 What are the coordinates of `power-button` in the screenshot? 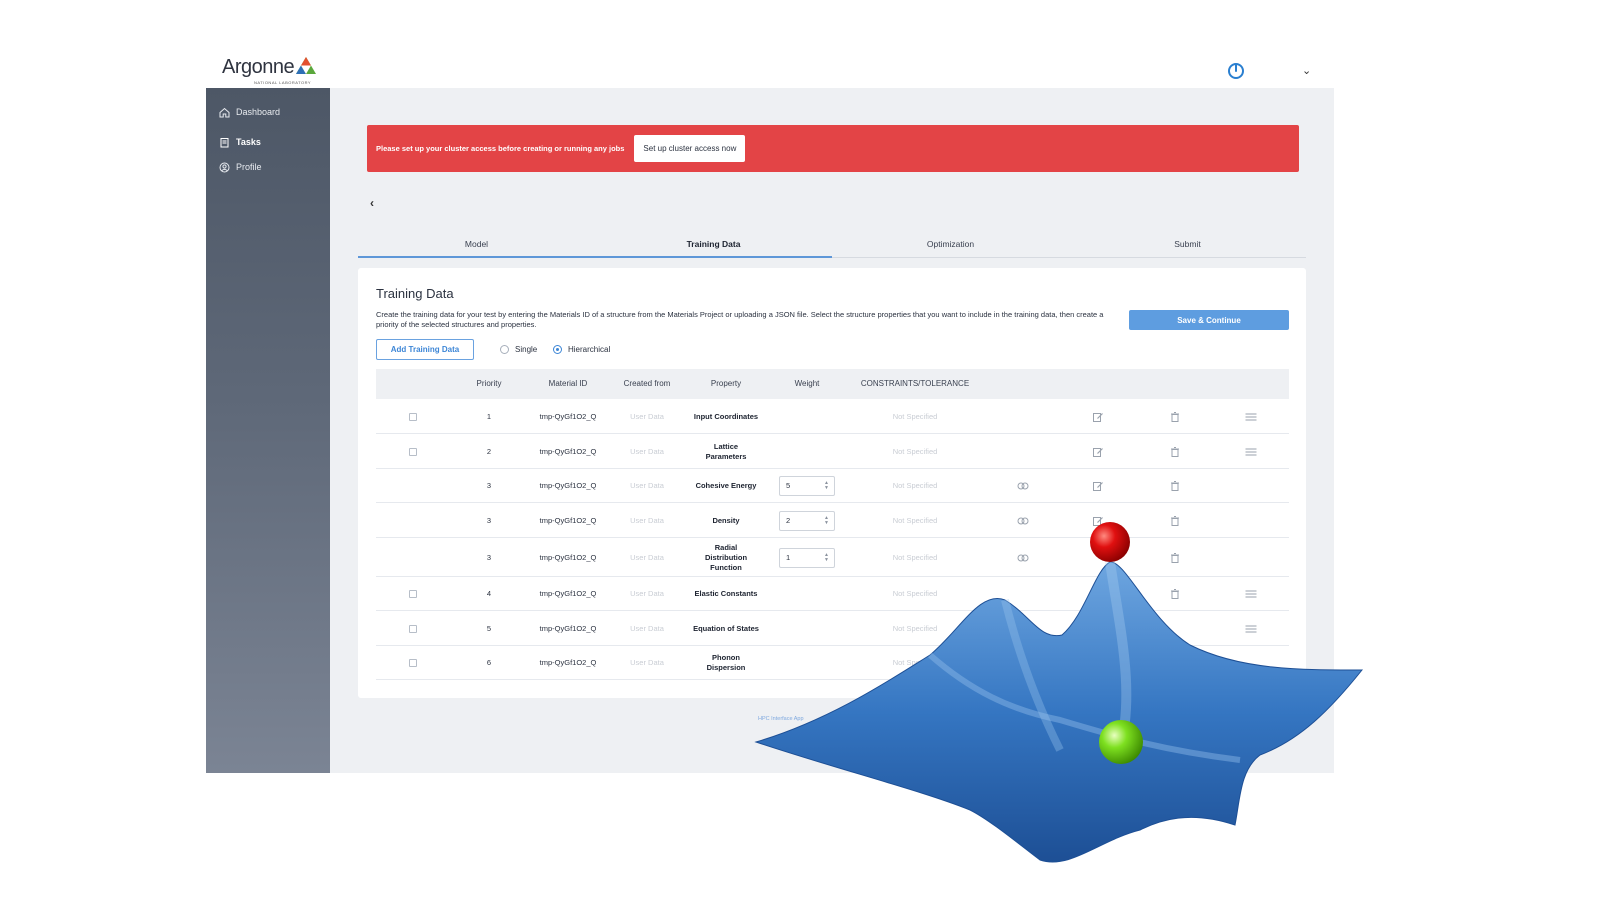 It's located at (1236, 71).